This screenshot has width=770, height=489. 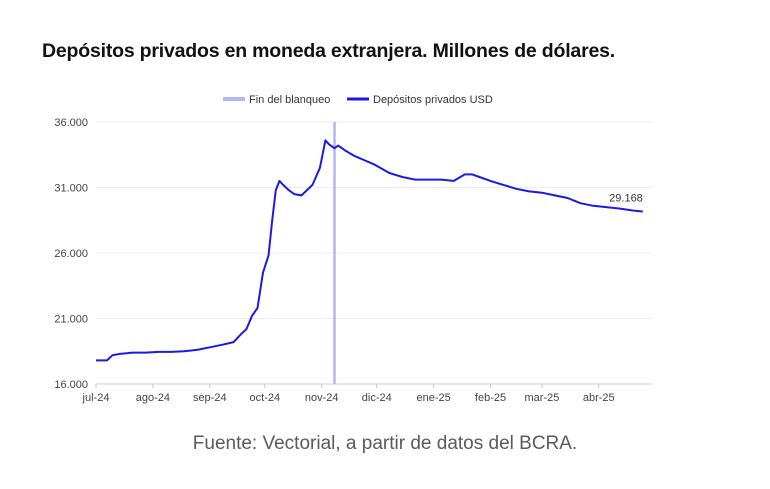 What do you see at coordinates (71, 123) in the screenshot?
I see `y-tick-label: 36.000` at bounding box center [71, 123].